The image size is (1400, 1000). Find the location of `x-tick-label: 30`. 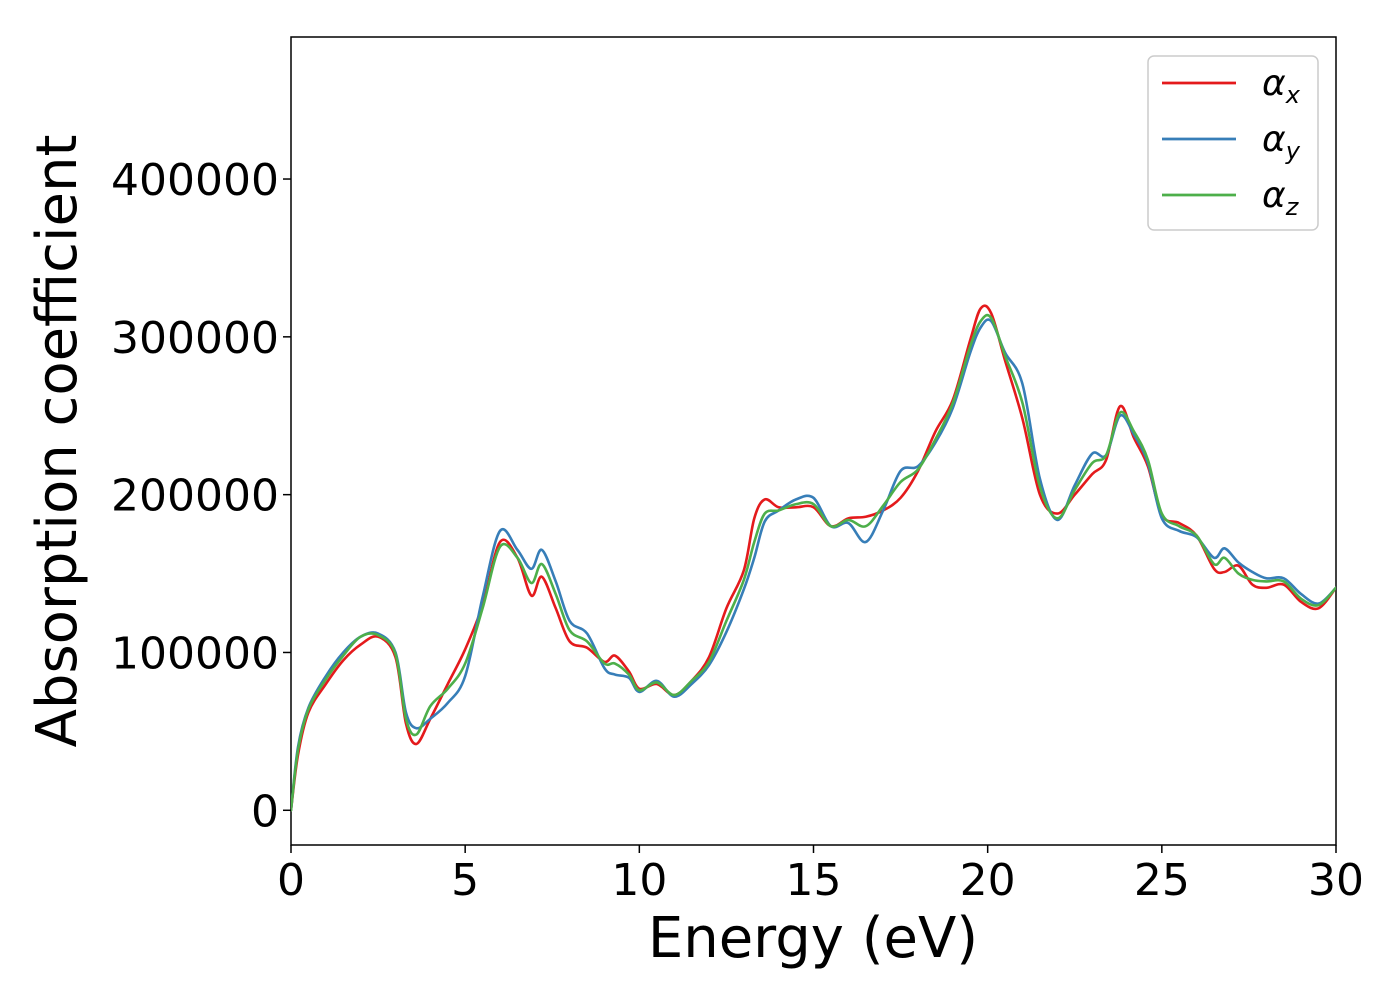

x-tick-label: 30 is located at coordinates (1336, 880).